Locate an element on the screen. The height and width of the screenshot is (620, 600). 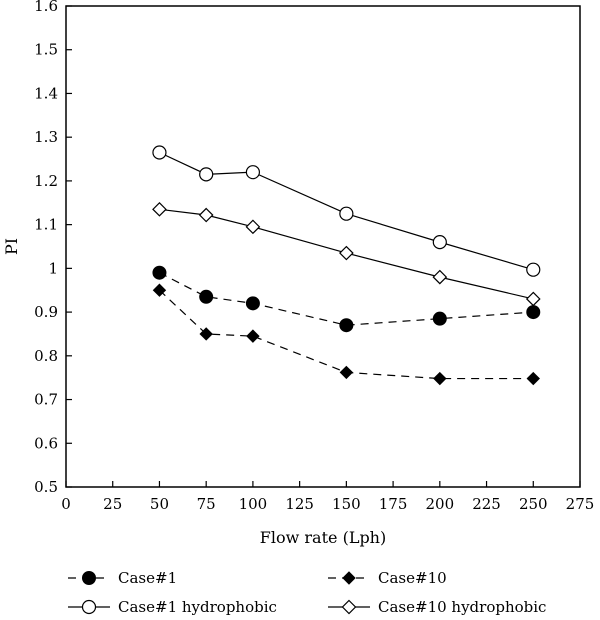
legend-item: Case#10 hydrophobic is located at coordinates (437, 607).